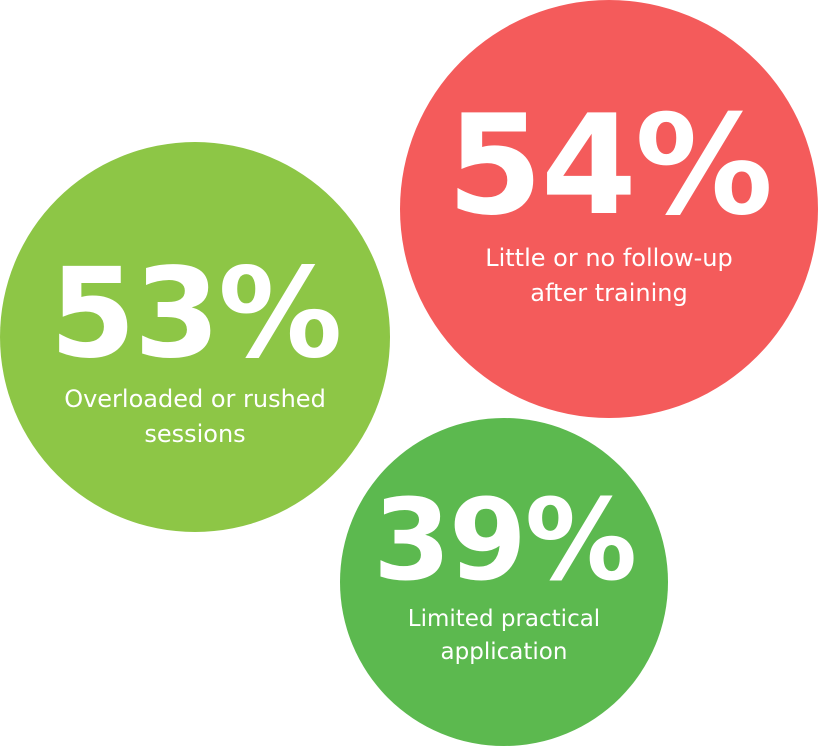  I want to click on stat-label-line: application, so click(504, 652).